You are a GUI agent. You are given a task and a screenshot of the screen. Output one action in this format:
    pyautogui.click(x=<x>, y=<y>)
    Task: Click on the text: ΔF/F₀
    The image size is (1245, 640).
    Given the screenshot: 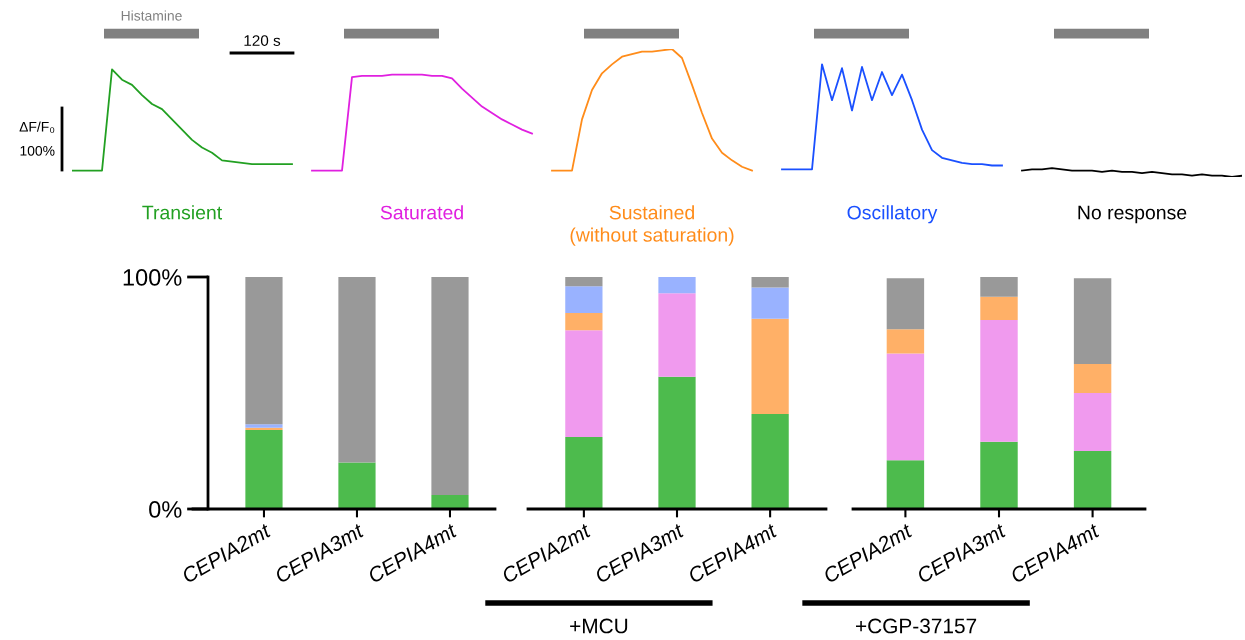 What is the action you would take?
    pyautogui.click(x=37, y=127)
    